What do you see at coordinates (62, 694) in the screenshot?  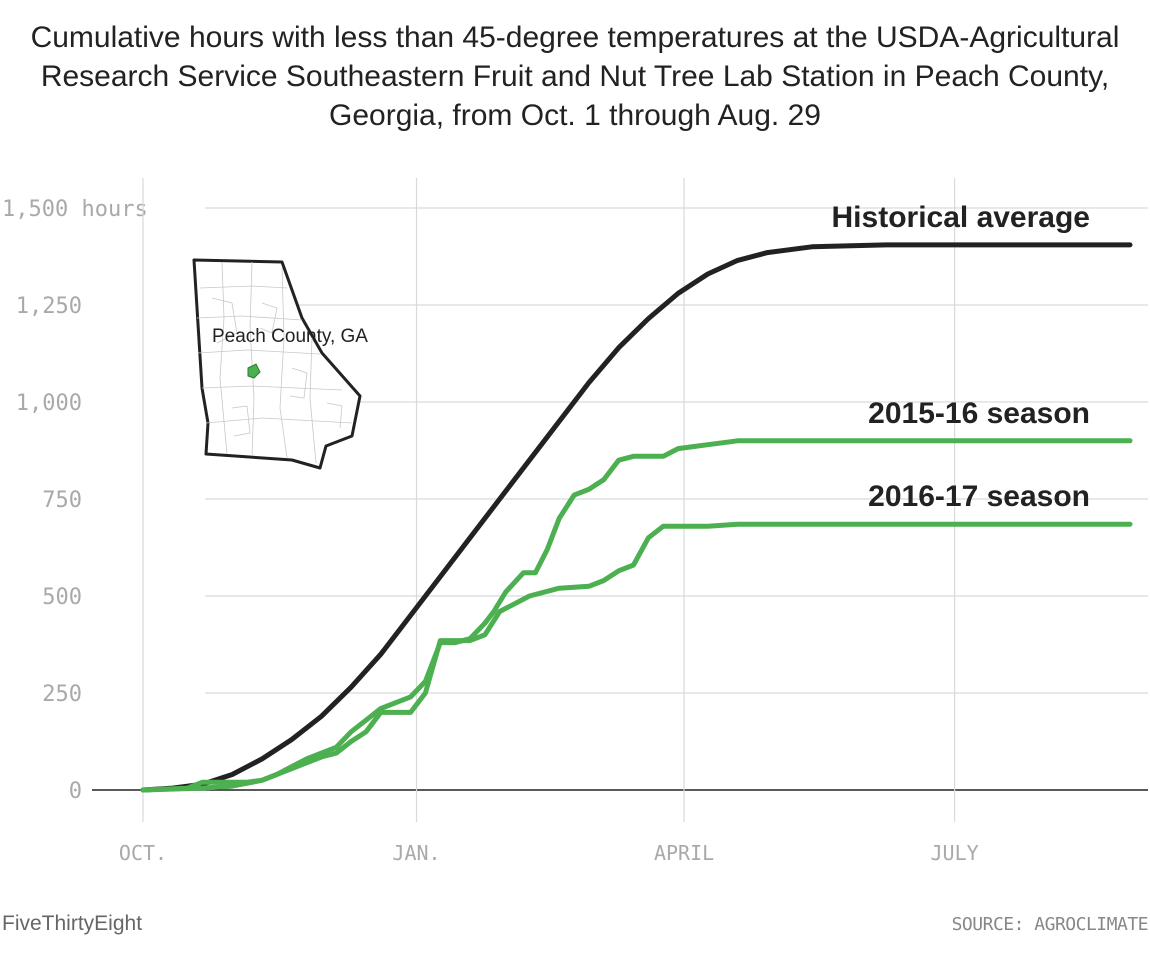 I see `y-tick-label: 250` at bounding box center [62, 694].